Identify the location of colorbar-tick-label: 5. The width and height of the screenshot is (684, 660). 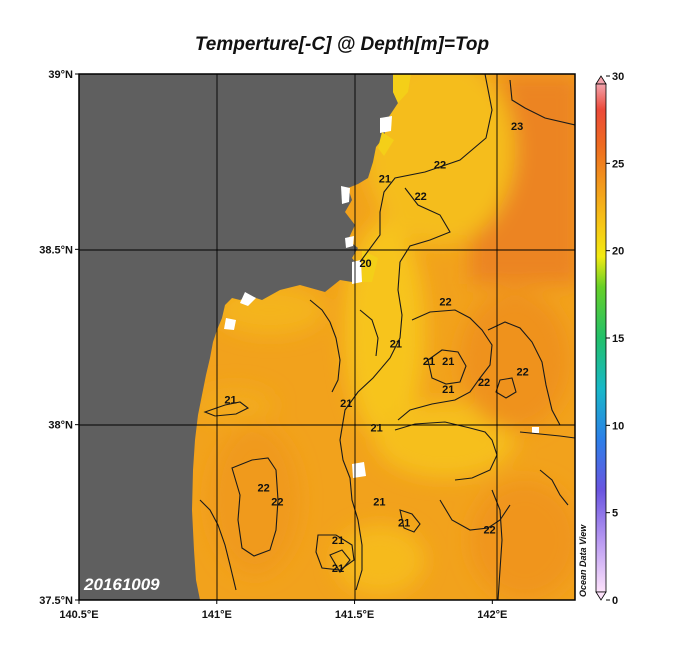
(615, 514).